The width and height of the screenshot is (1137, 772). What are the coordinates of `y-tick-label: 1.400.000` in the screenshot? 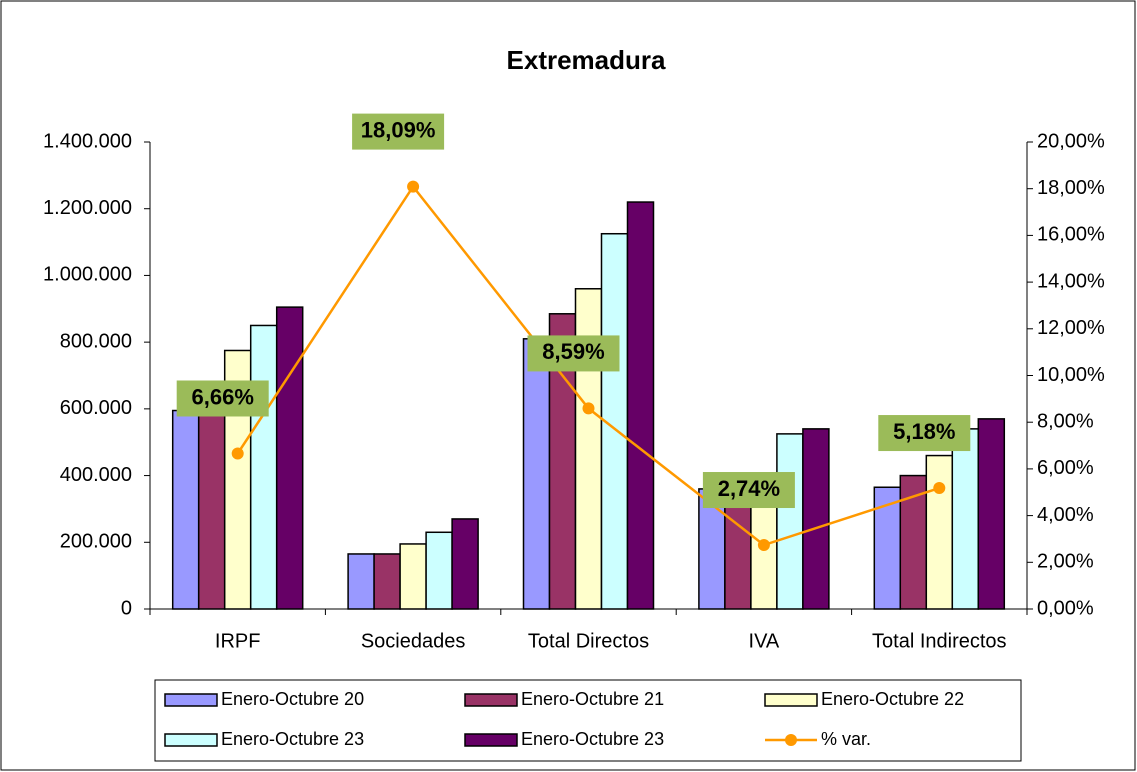 It's located at (87, 141).